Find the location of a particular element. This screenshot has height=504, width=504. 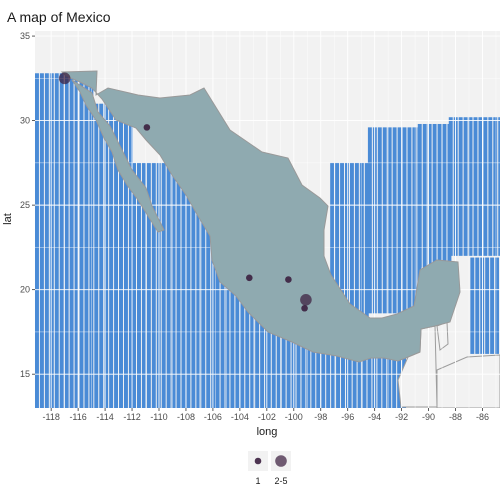

y-tick-label: 15 is located at coordinates (25, 374).